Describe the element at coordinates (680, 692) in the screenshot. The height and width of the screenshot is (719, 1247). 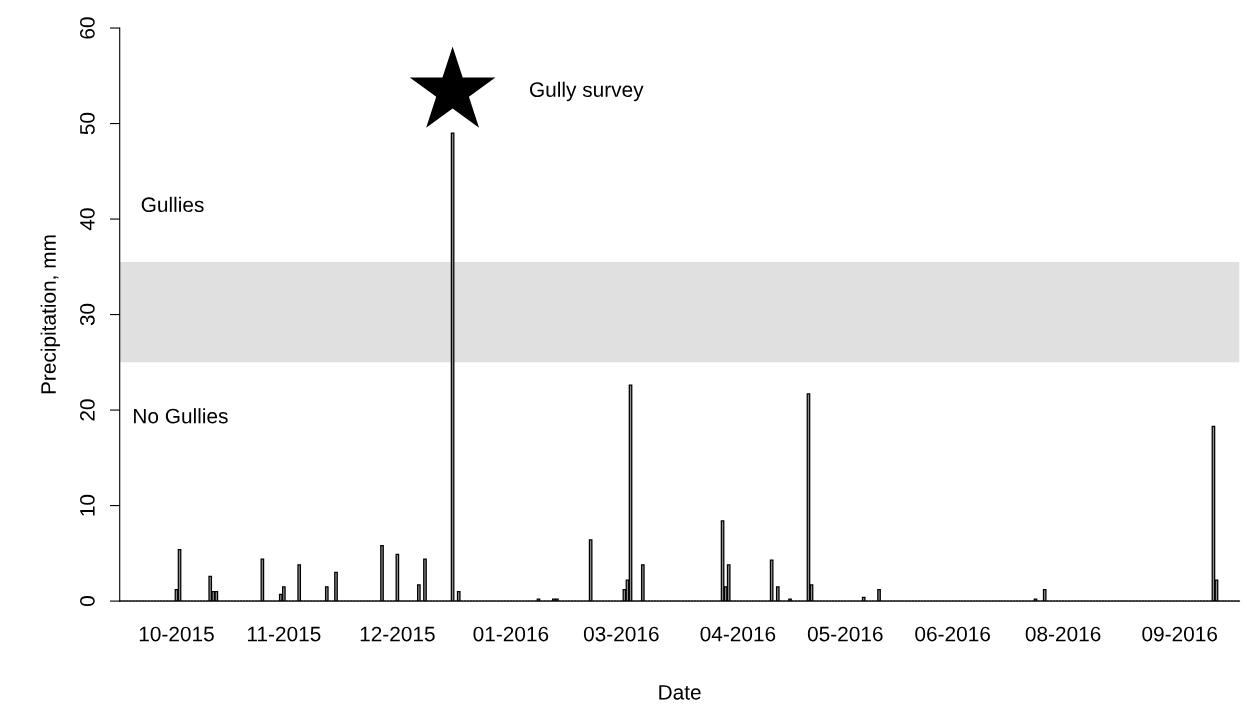
I see `x-axis-title: Date` at that location.